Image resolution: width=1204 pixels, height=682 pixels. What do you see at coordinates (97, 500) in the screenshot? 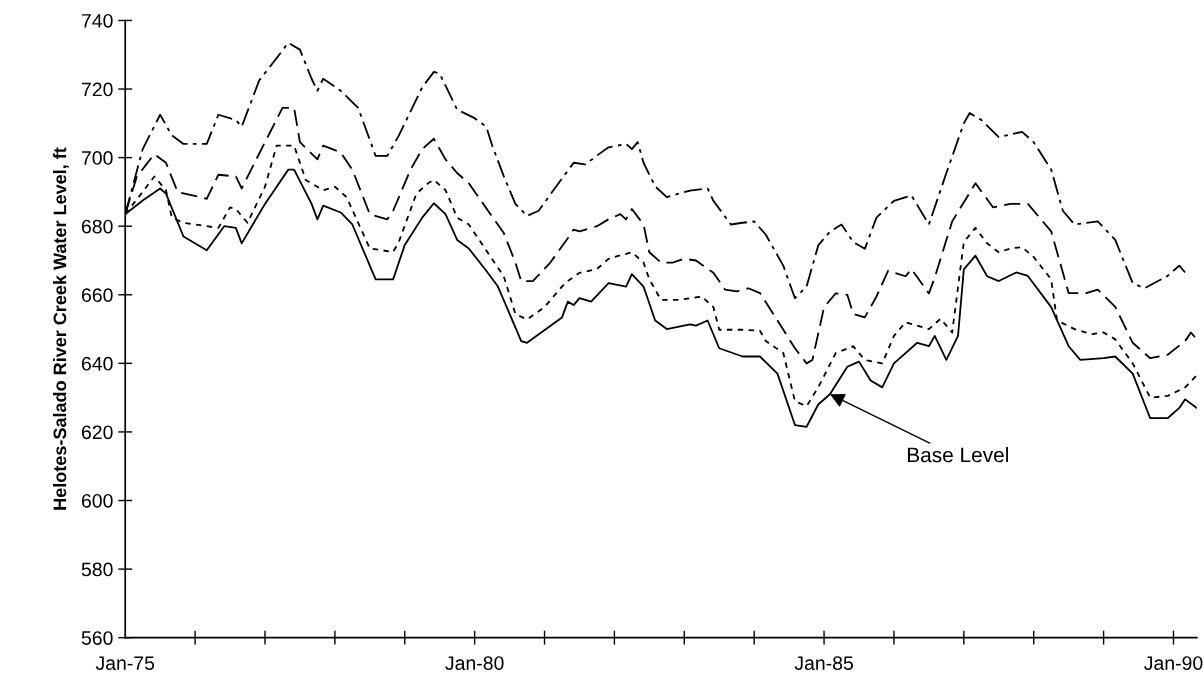
I see `y-tick-label: 600` at bounding box center [97, 500].